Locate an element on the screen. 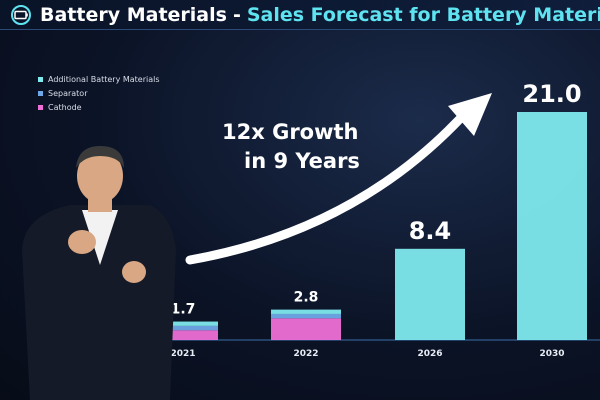  data-label-2022: 2.8 is located at coordinates (306, 298).